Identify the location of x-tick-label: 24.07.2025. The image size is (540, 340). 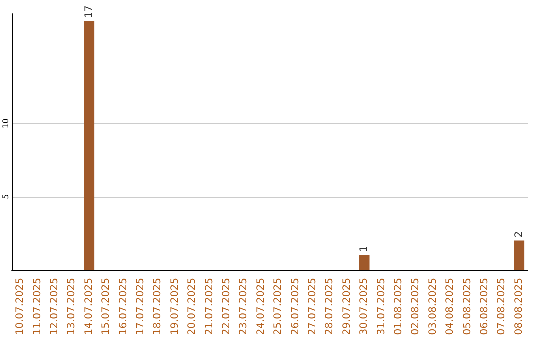
(261, 307).